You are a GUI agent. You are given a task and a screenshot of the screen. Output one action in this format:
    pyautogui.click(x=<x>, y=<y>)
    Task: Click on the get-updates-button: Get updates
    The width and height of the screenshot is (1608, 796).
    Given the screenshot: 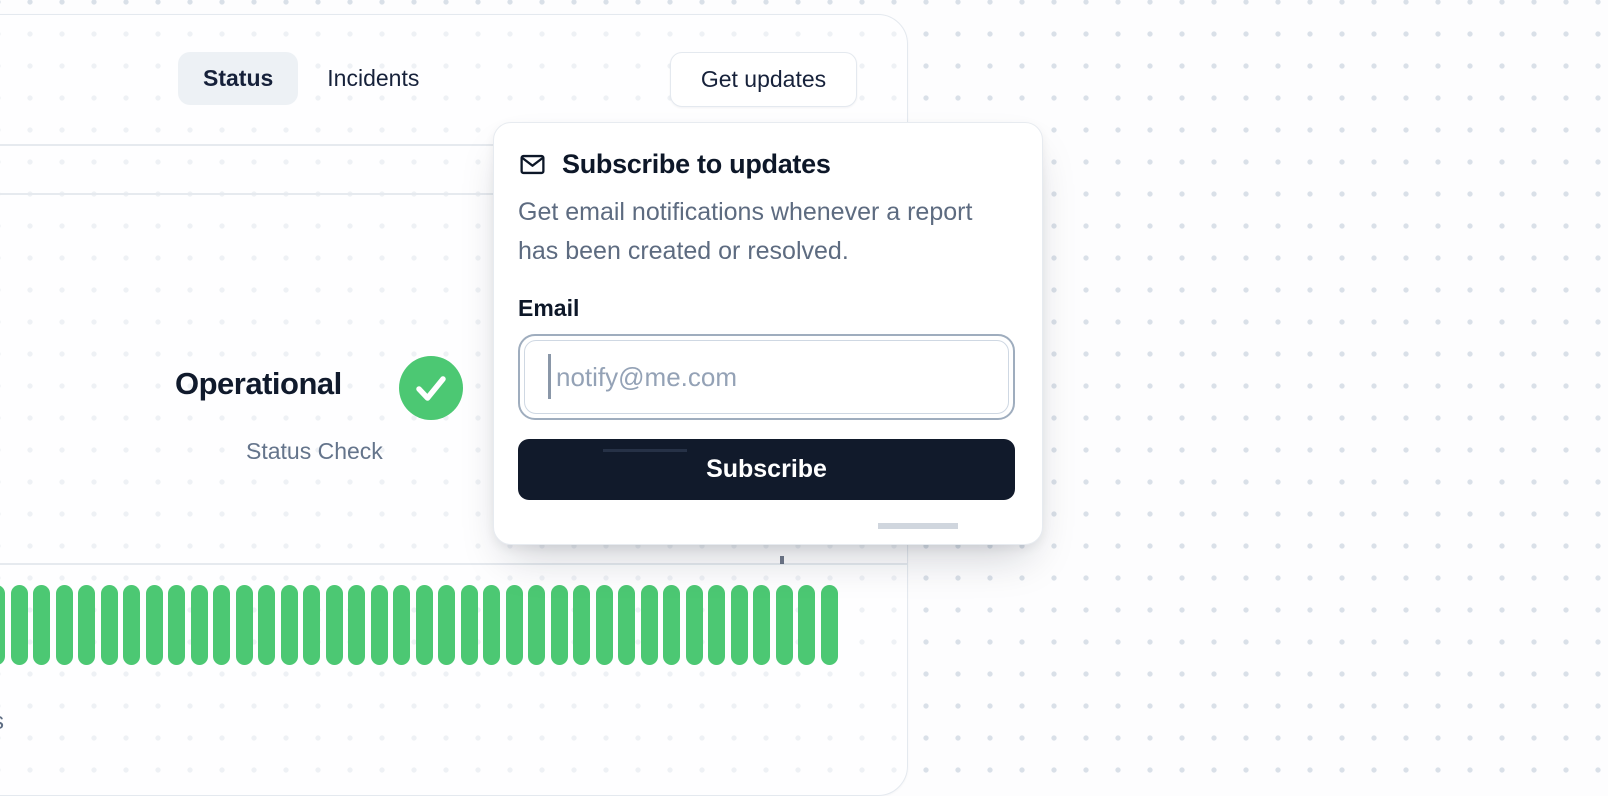 What is the action you would take?
    pyautogui.click(x=763, y=79)
    